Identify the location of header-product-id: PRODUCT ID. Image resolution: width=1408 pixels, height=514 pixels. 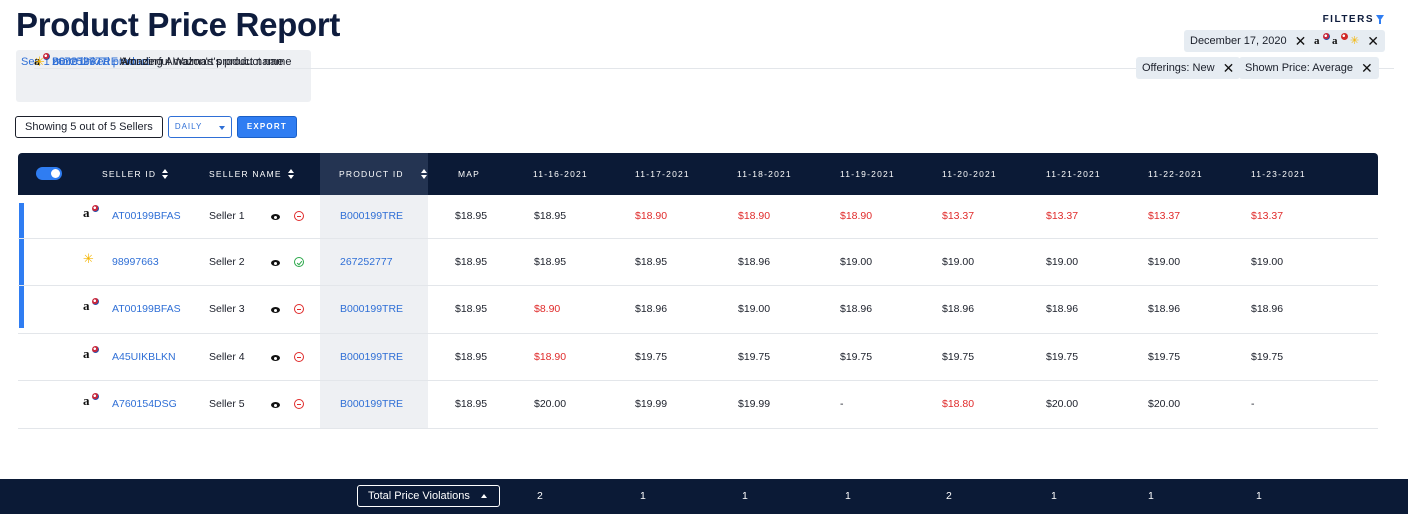
(383, 174).